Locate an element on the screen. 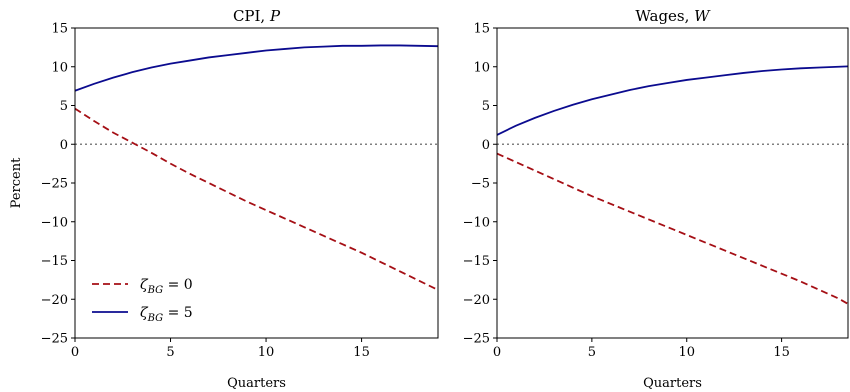 Image resolution: width=850 pixels, height=392 pixels. cpi-ytick-label-6: −15 is located at coordinates (54, 261).